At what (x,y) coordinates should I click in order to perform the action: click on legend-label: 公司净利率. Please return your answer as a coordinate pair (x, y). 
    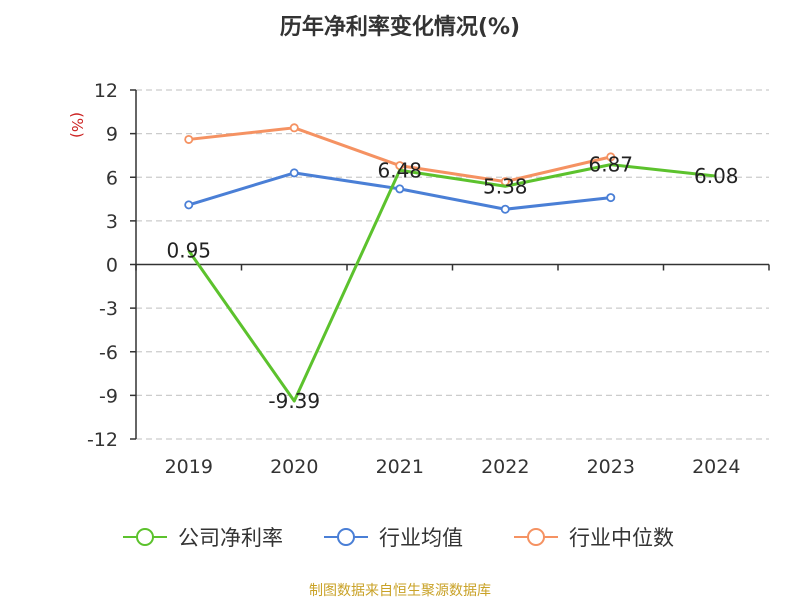
    Looking at the image, I should click on (230, 538).